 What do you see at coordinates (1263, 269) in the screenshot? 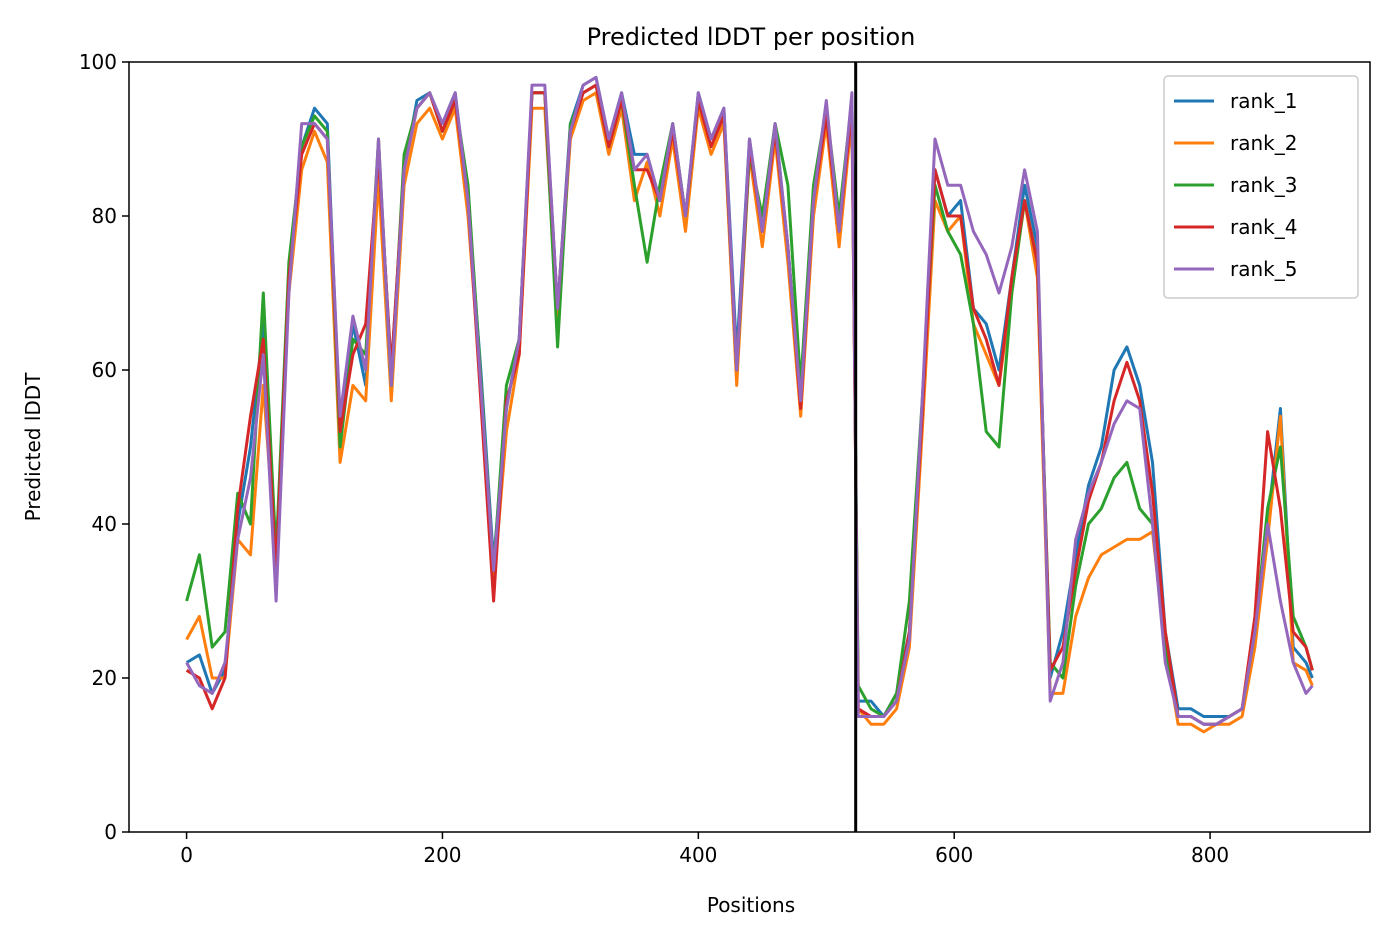
I see `legend-label-rank_5: rank_5` at bounding box center [1263, 269].